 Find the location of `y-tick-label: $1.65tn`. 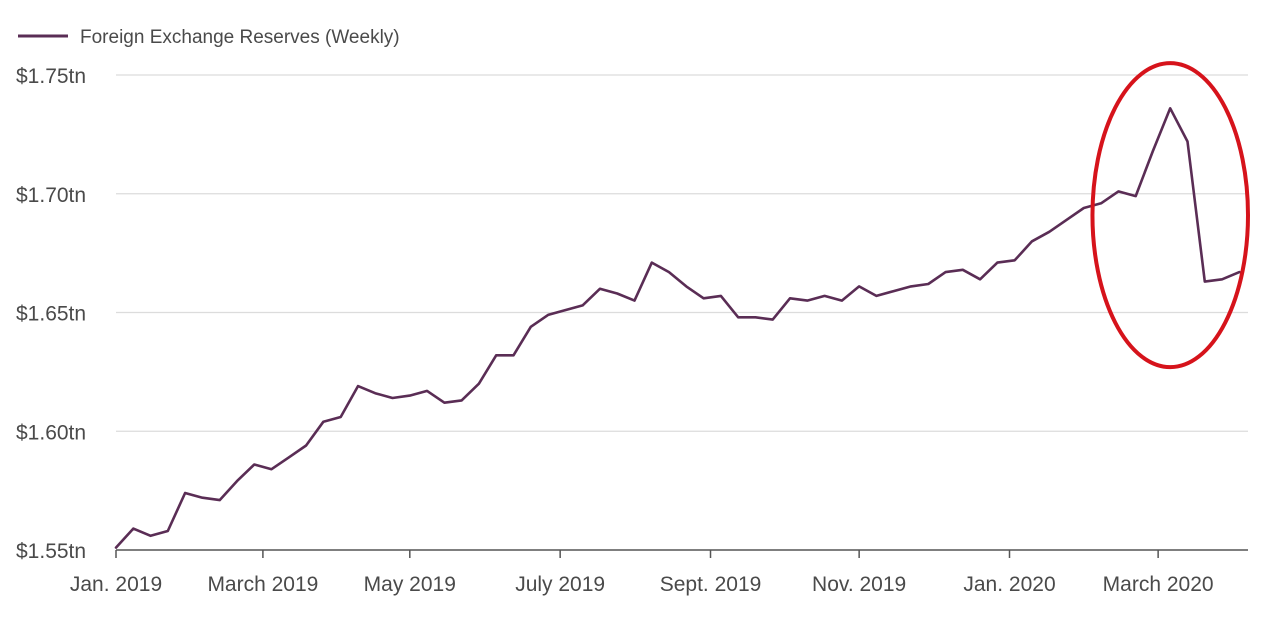

y-tick-label: $1.65tn is located at coordinates (51, 314).